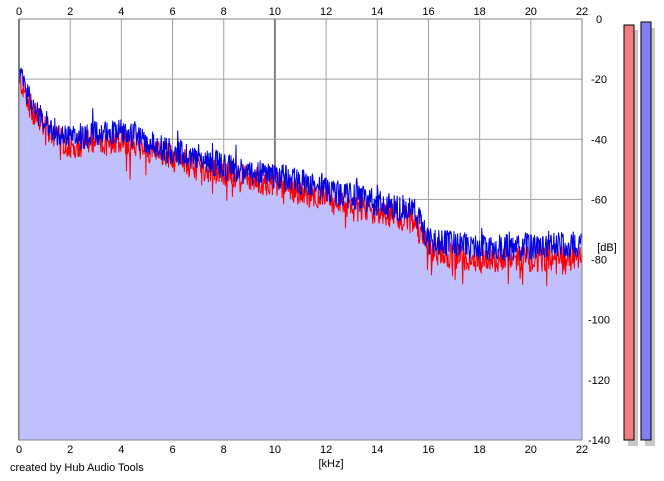  I want to click on x-tick-label-bottom: 10, so click(275, 450).